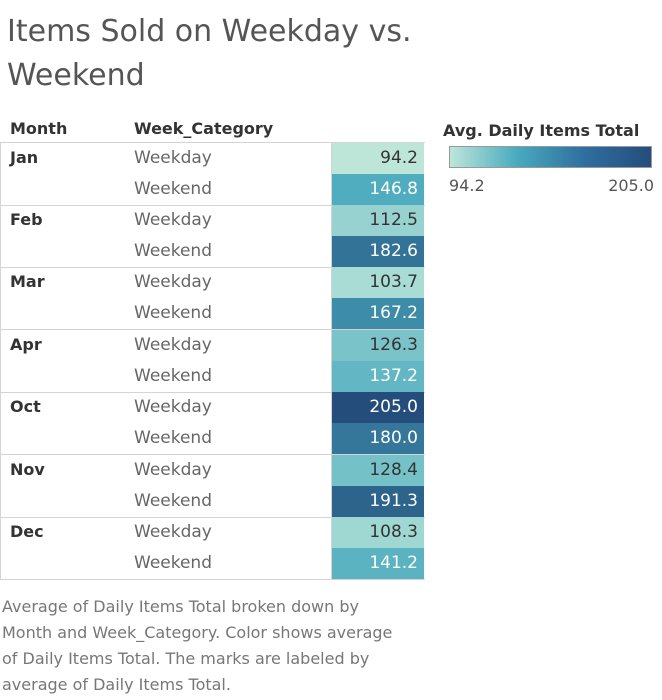 Image resolution: width=662 pixels, height=700 pixels. I want to click on heatmap-cell: 128.4, so click(378, 470).